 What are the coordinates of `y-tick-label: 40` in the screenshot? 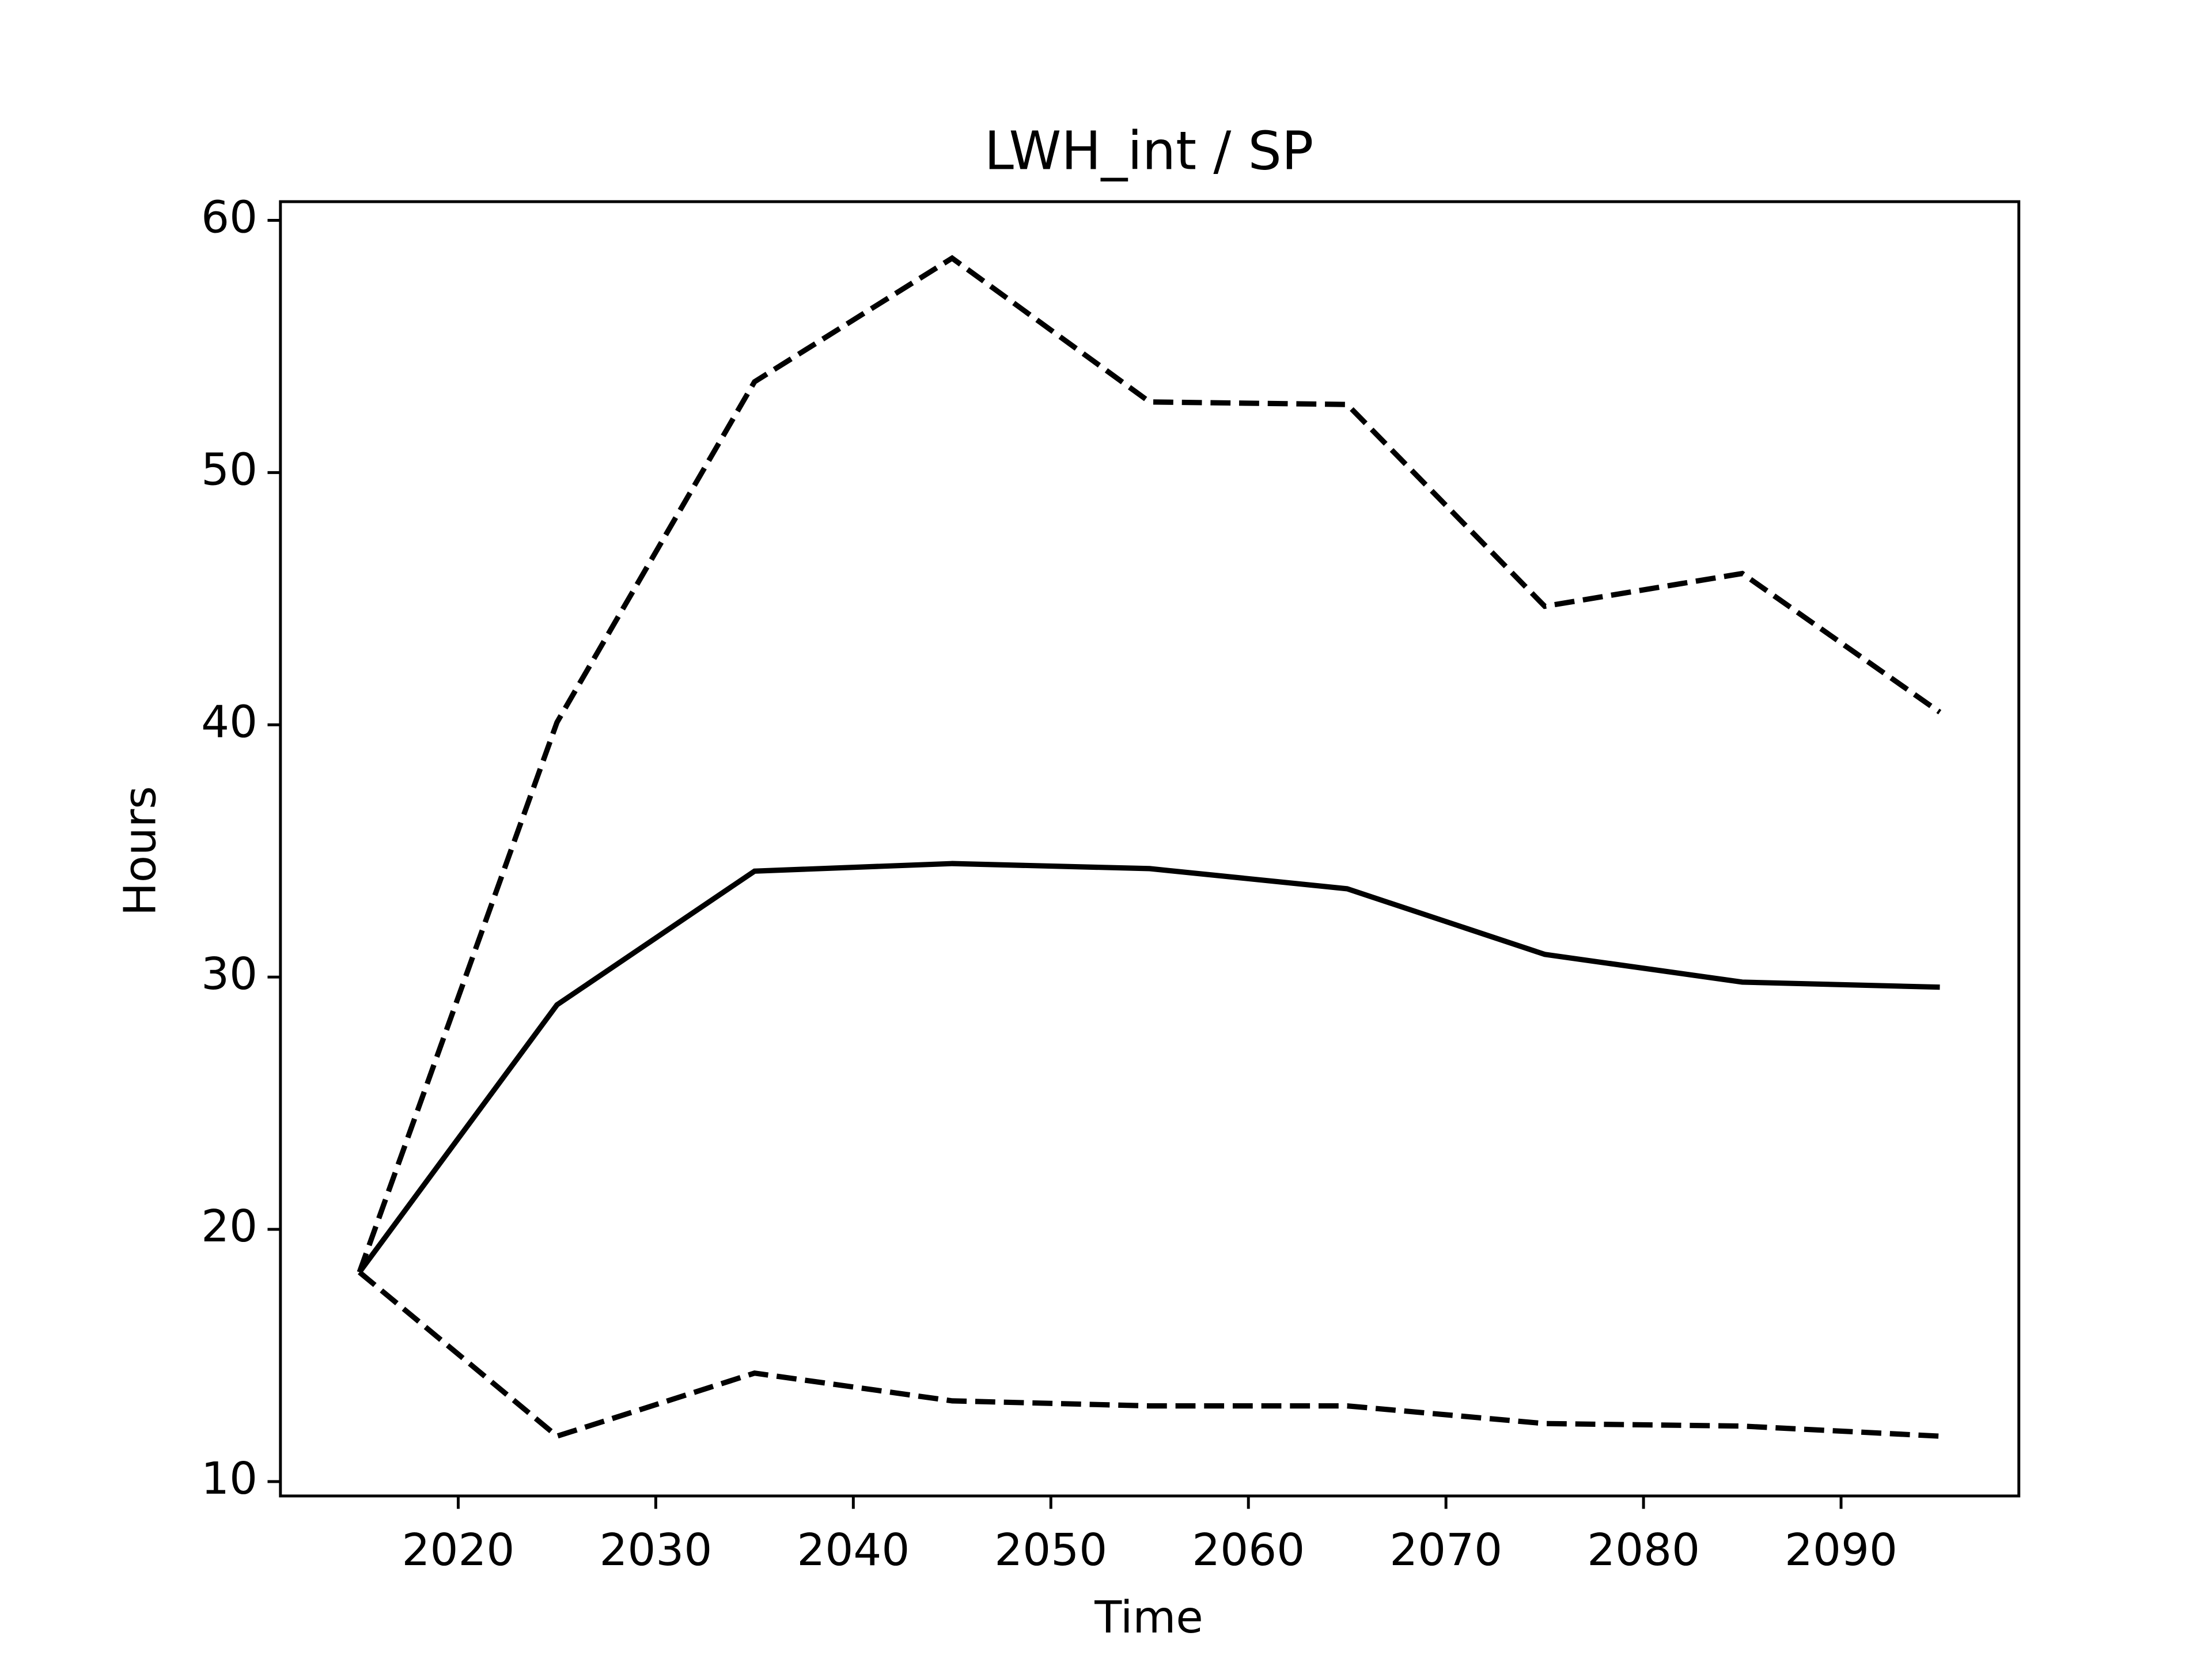 It's located at (229, 722).